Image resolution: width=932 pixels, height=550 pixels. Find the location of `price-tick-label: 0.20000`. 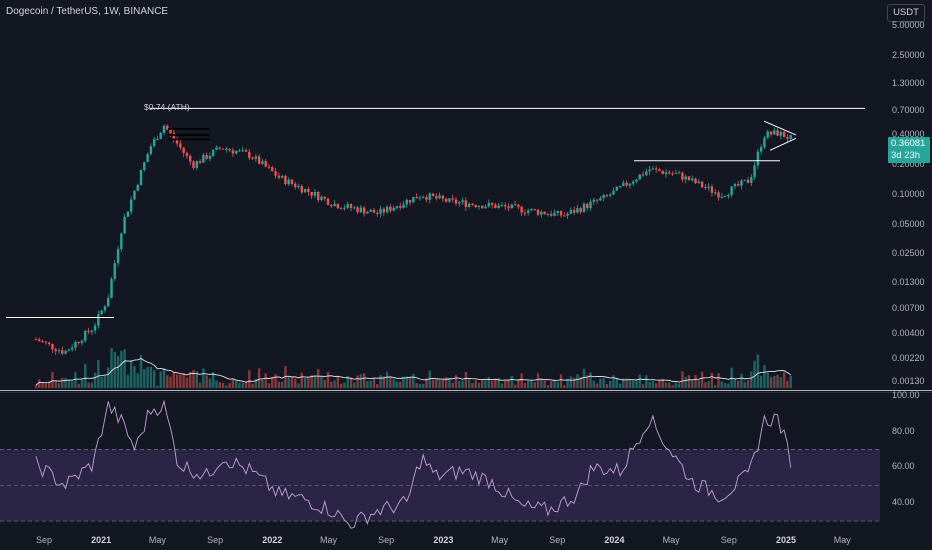

price-tick-label: 0.20000 is located at coordinates (908, 163).